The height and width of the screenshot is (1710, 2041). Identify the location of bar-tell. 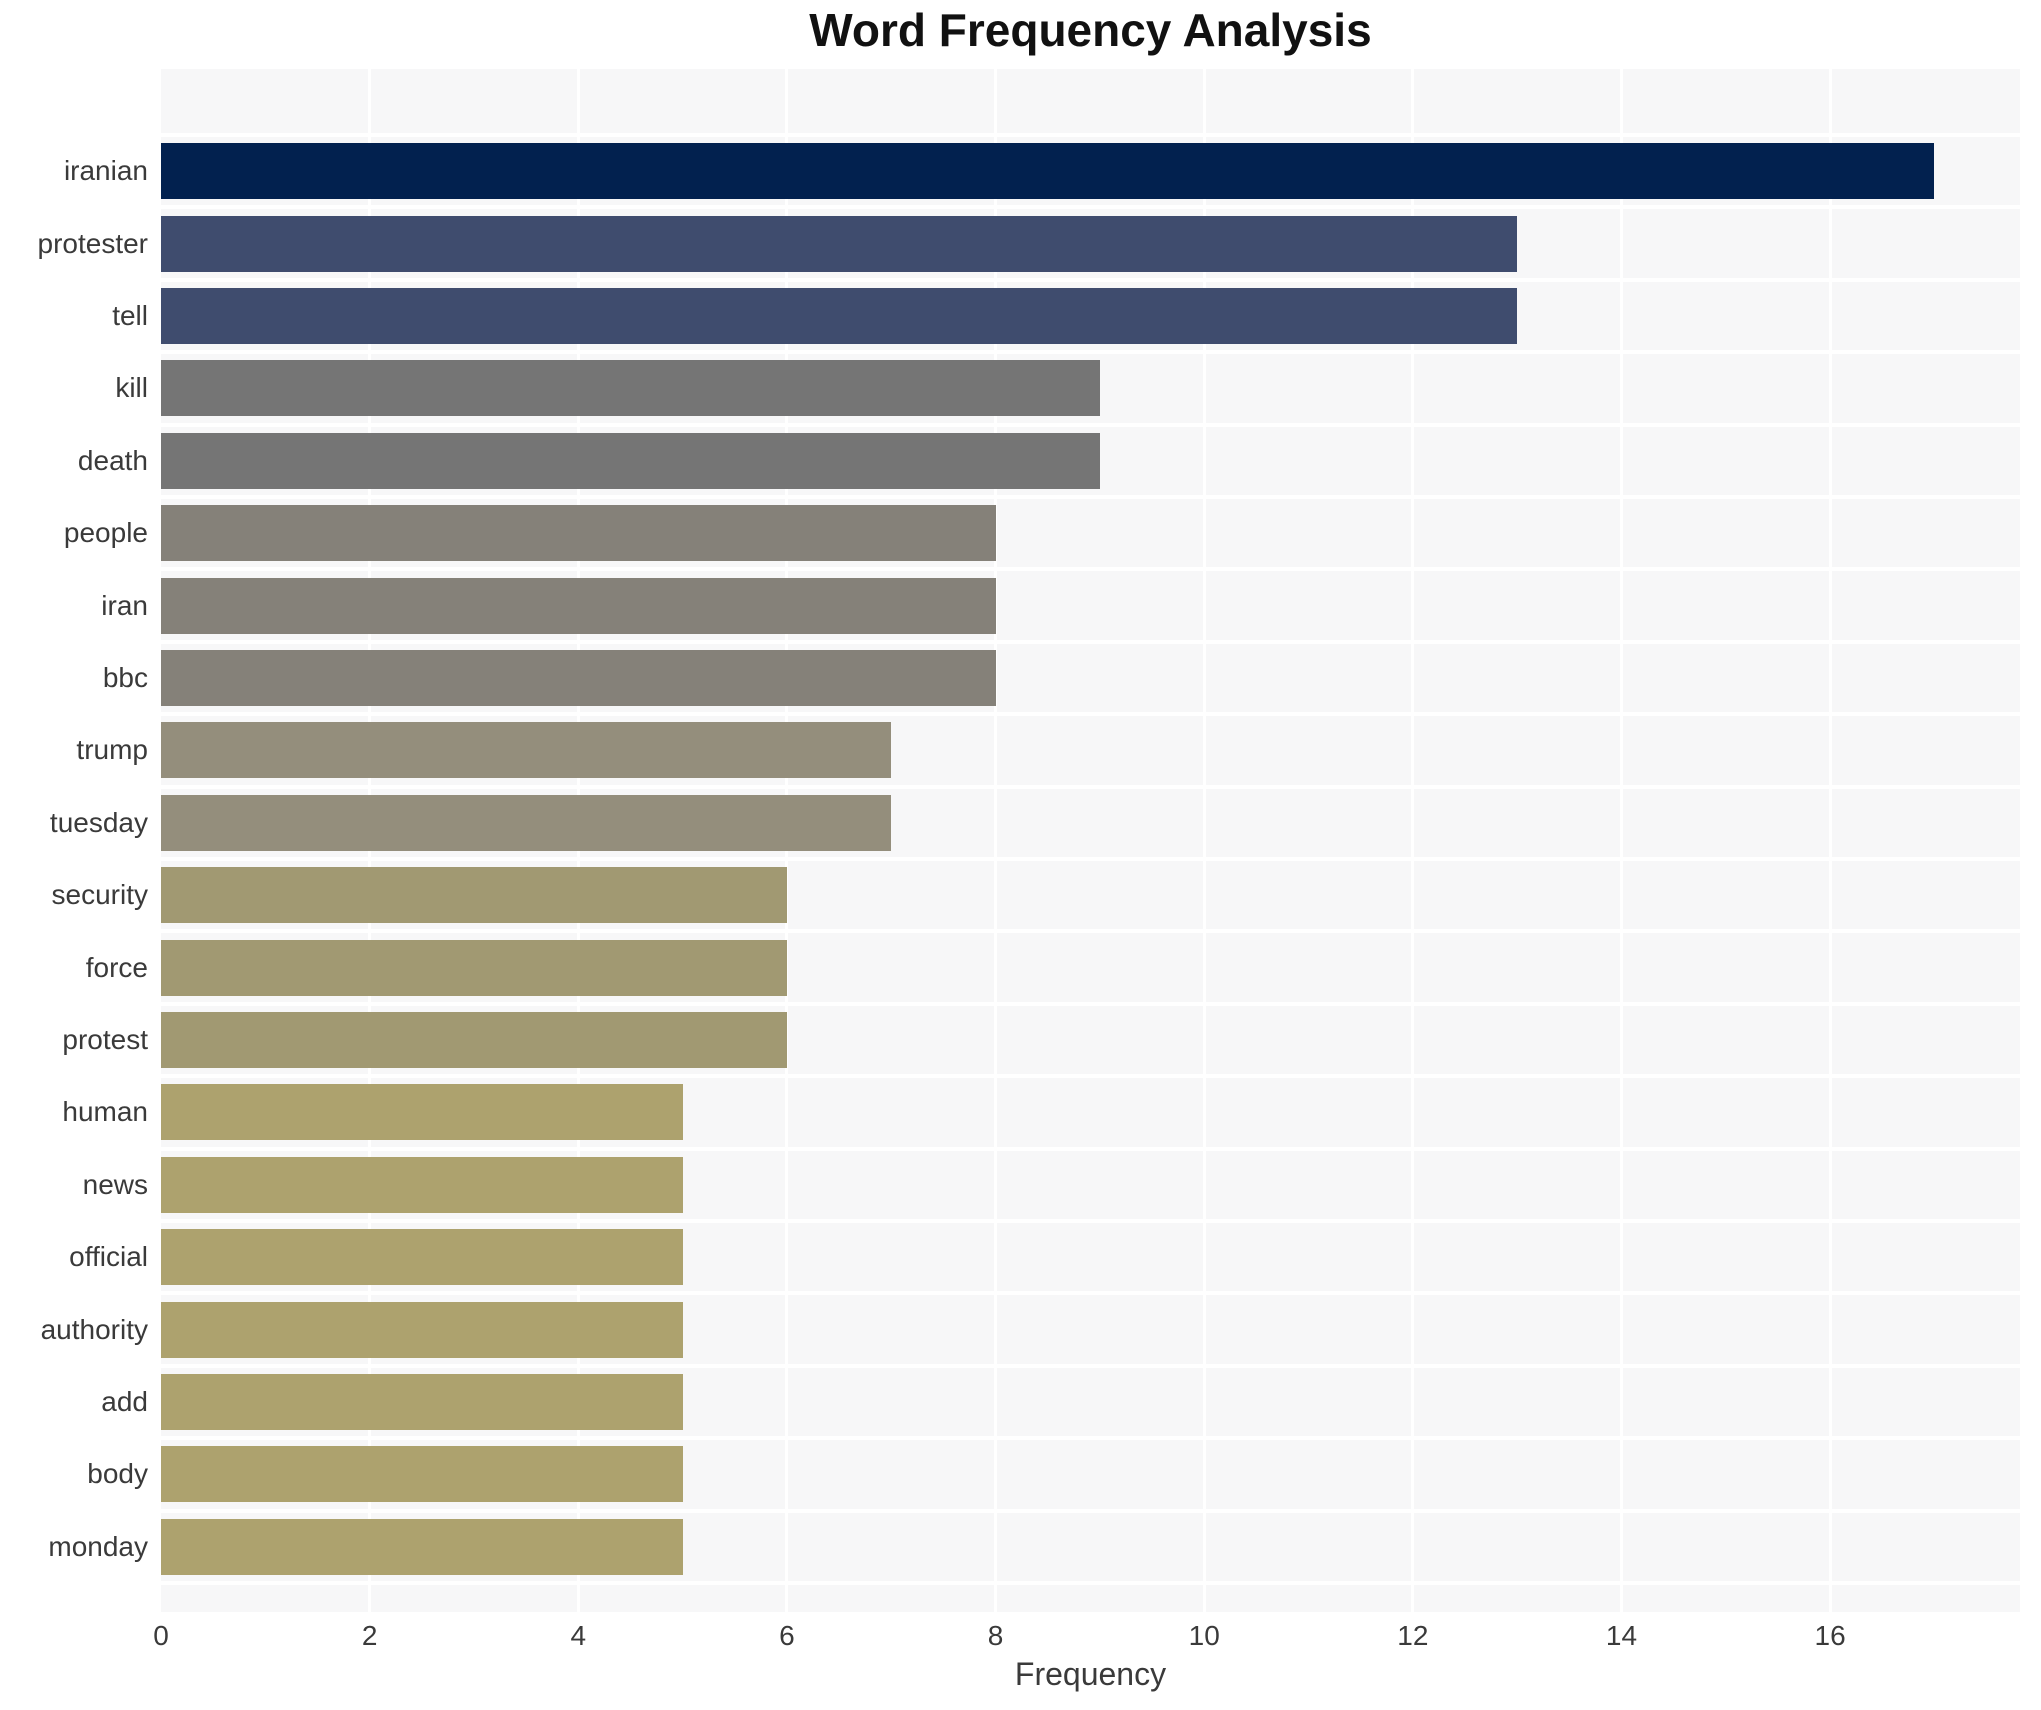
(839, 316).